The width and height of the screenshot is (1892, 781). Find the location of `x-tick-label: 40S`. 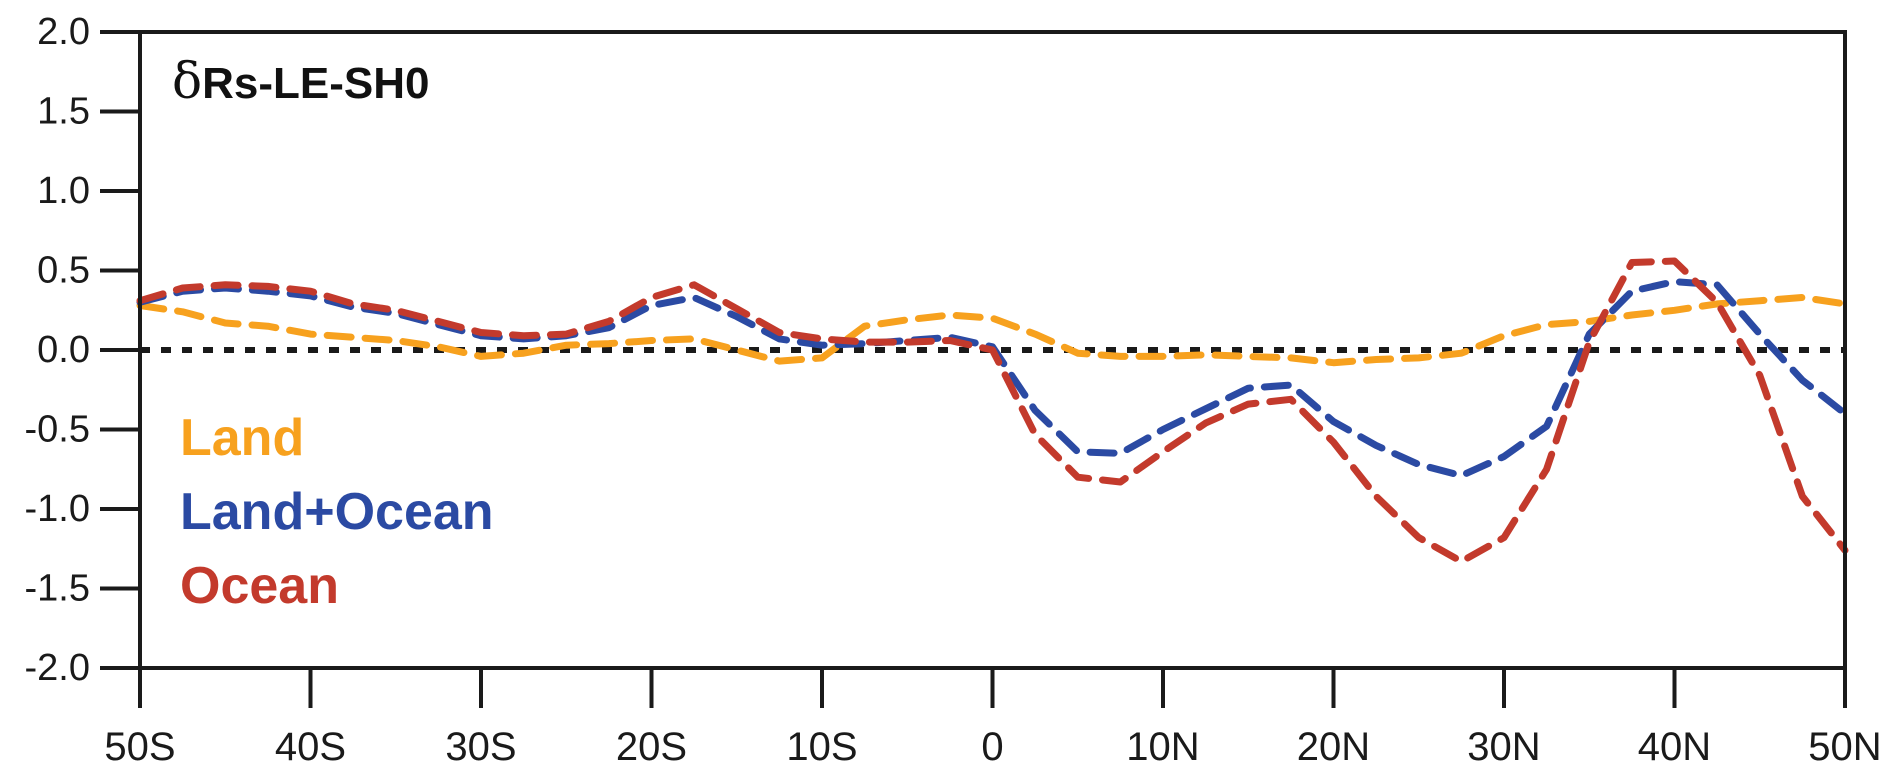

x-tick-label: 40S is located at coordinates (310, 747).